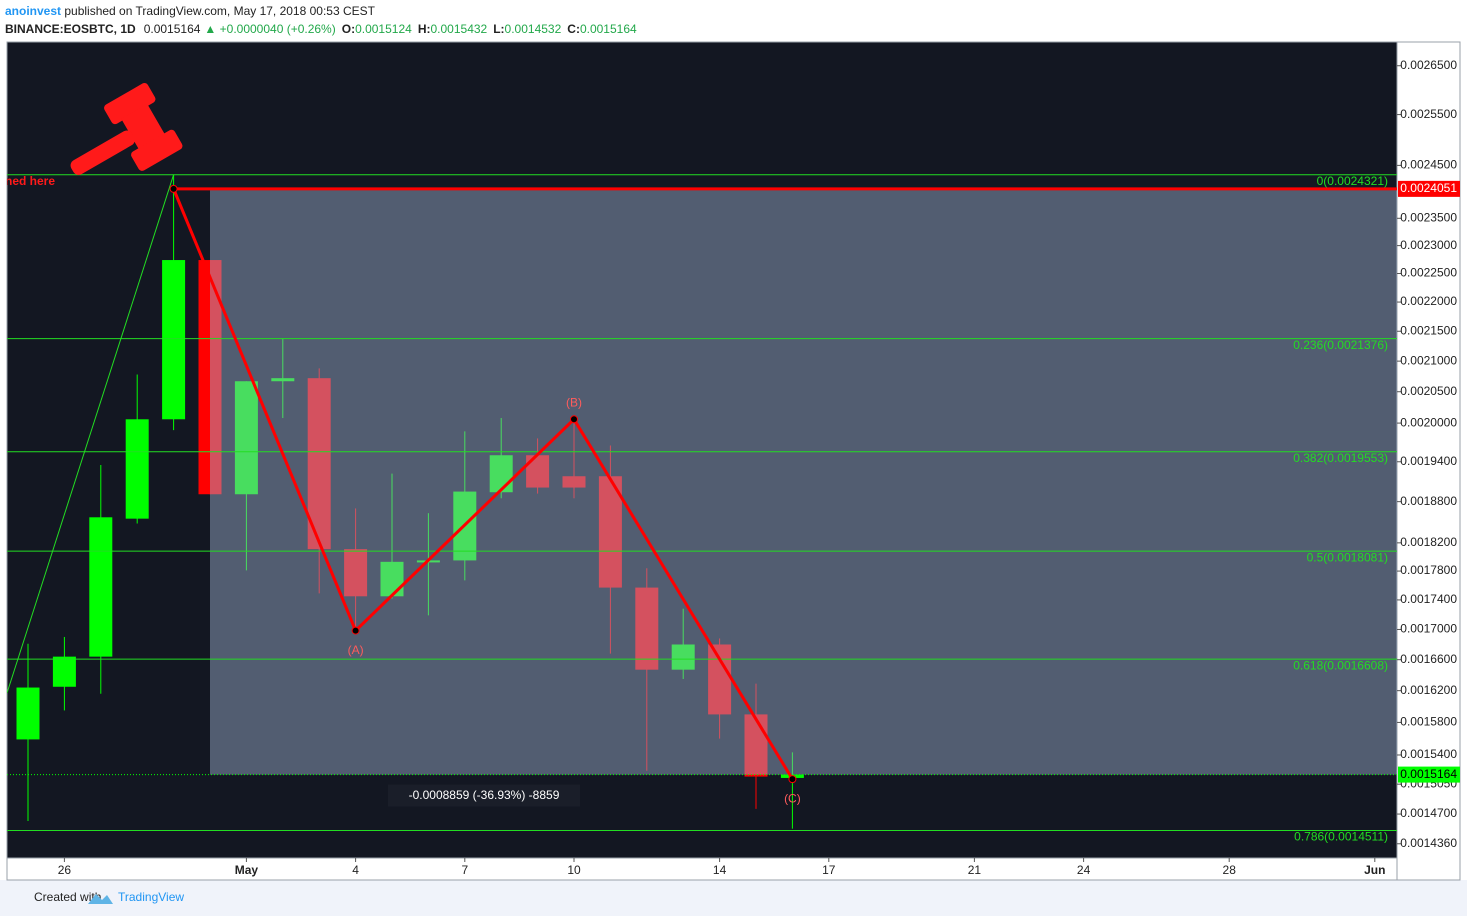 The width and height of the screenshot is (1467, 921). What do you see at coordinates (1428, 629) in the screenshot?
I see `y-tick-label: 0.0017000` at bounding box center [1428, 629].